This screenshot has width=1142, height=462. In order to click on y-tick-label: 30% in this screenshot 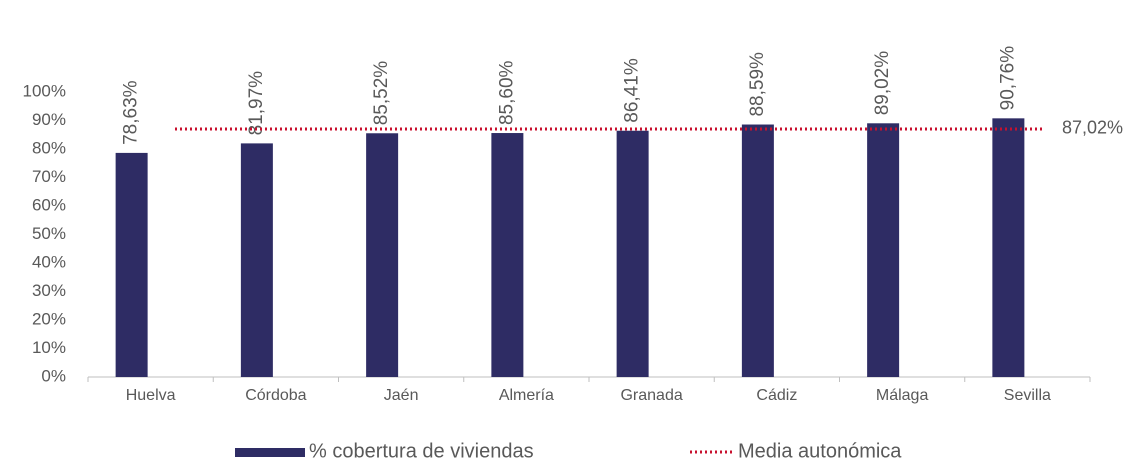, I will do `click(49, 290)`.